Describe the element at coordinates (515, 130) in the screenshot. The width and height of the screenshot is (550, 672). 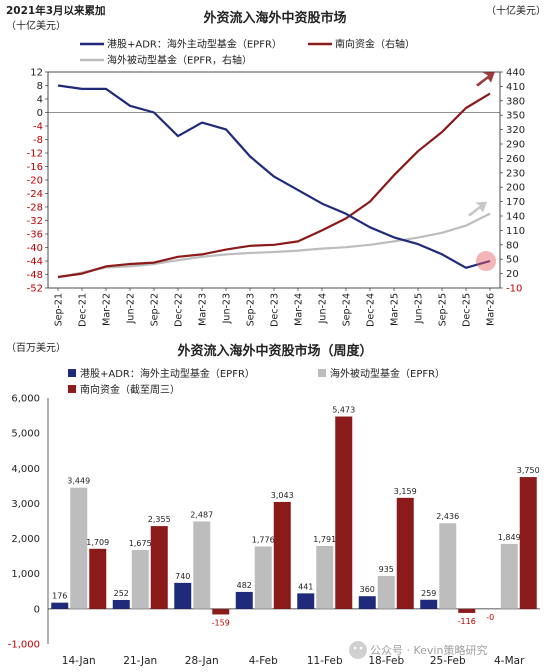
I see `right-tick-label: 320` at that location.